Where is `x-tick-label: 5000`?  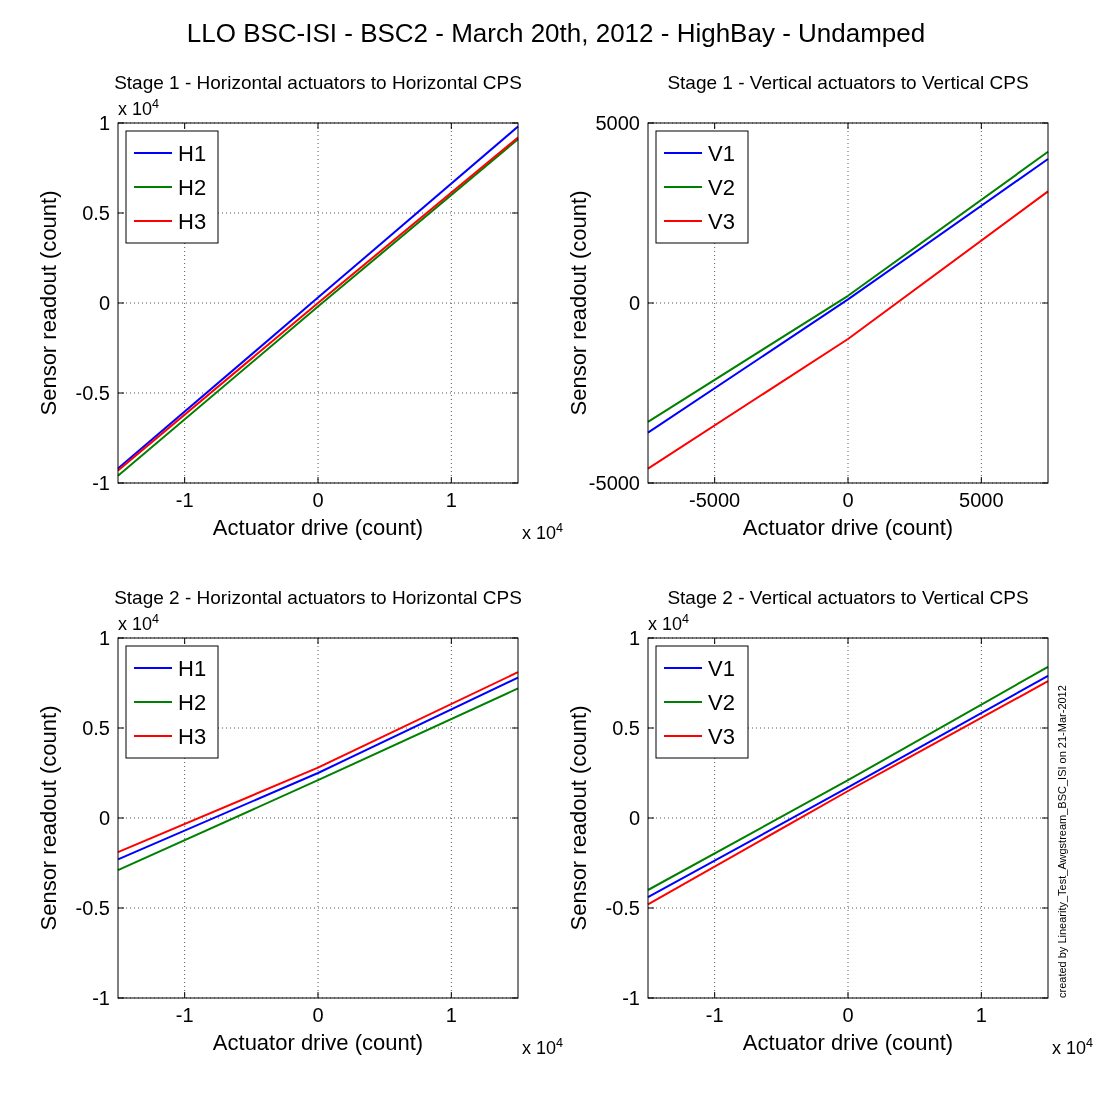 x-tick-label: 5000 is located at coordinates (981, 500).